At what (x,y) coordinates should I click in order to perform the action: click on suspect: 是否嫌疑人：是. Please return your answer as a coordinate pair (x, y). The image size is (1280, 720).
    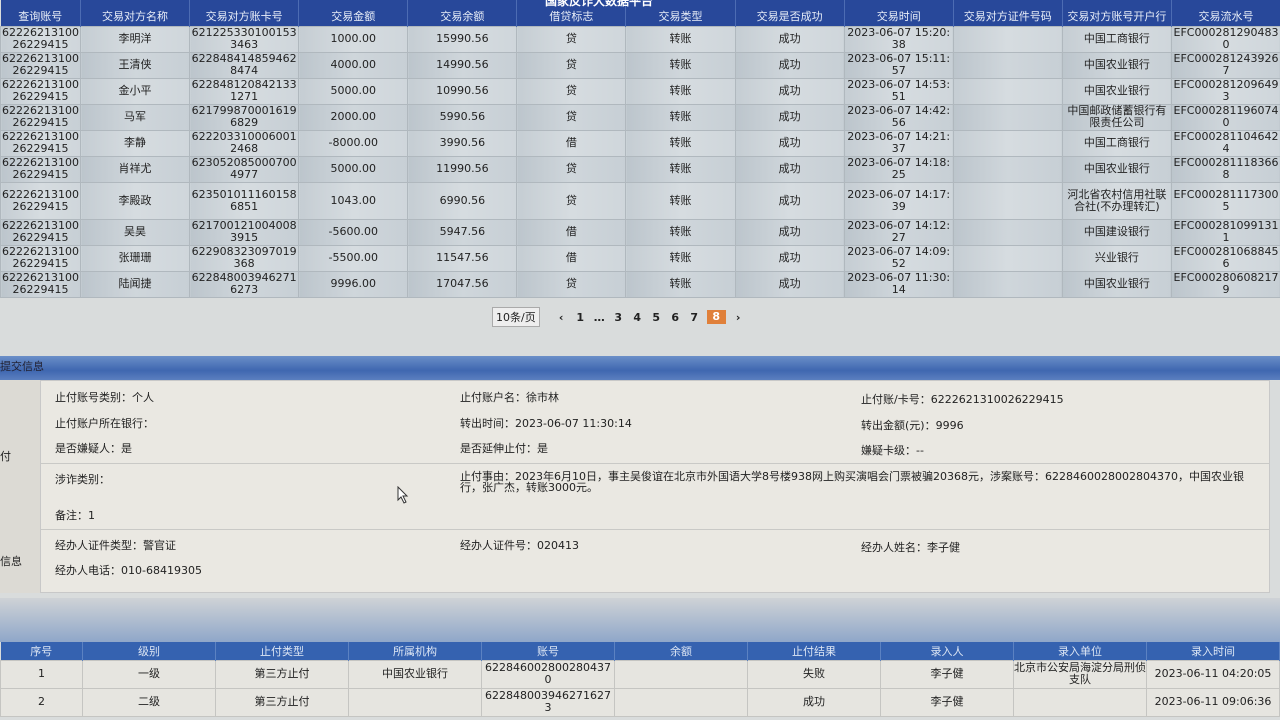
    Looking at the image, I should click on (93, 448).